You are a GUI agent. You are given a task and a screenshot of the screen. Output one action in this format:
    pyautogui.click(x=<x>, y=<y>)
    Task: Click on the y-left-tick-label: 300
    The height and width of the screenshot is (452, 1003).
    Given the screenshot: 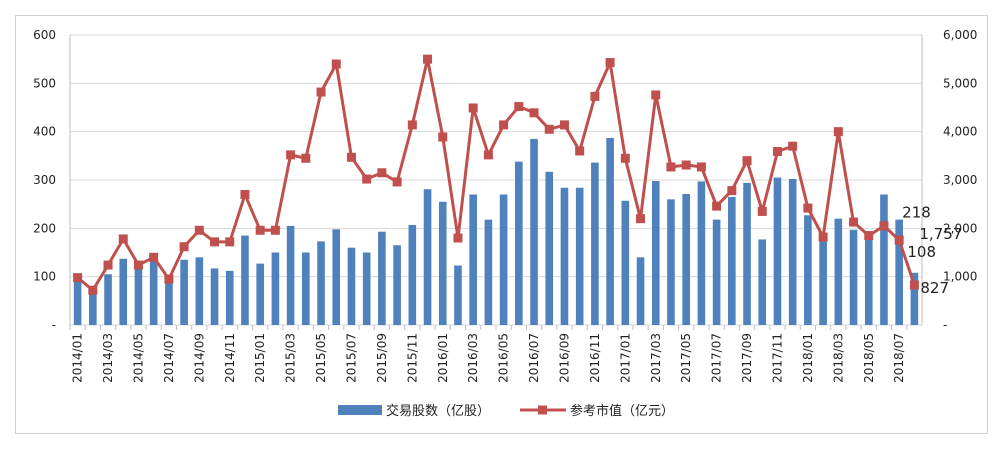 What is the action you would take?
    pyautogui.click(x=44, y=180)
    